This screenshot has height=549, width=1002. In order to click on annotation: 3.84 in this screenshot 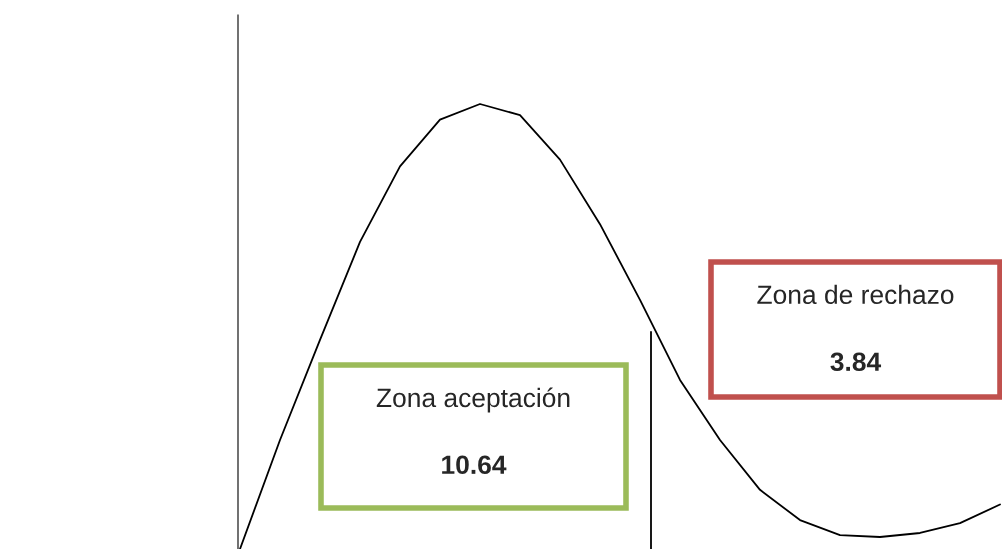, I will do `click(856, 362)`.